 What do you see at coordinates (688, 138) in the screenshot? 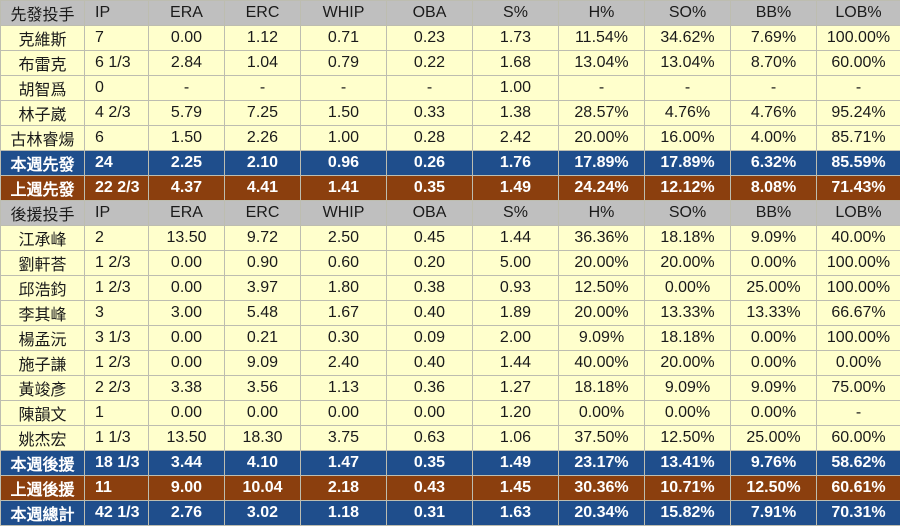
I see `stat-cell: 16.00%` at bounding box center [688, 138].